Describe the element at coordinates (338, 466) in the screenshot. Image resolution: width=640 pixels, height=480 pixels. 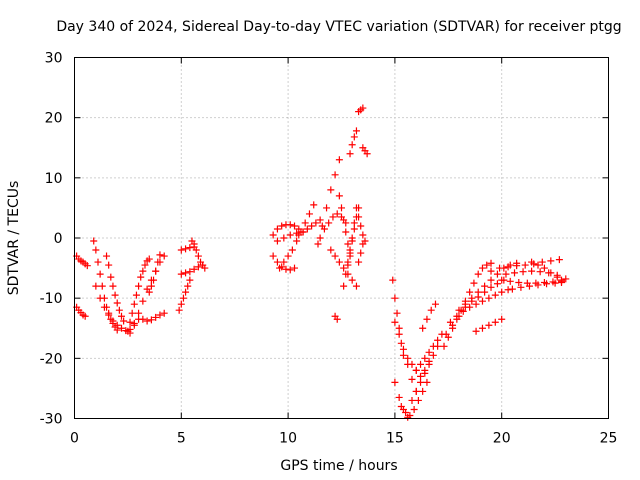
I see `x-axis-title: GPS time / hours` at that location.